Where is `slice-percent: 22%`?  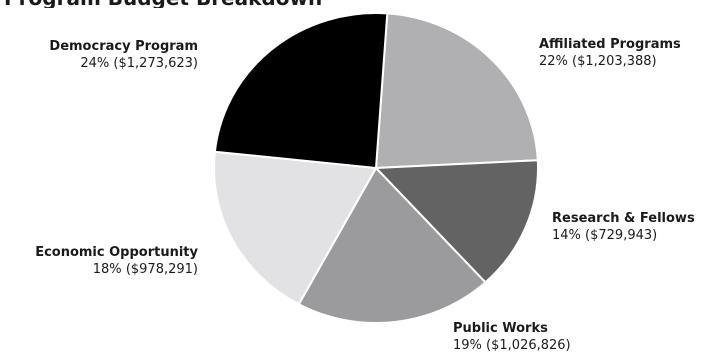
slice-percent: 22% is located at coordinates (553, 61).